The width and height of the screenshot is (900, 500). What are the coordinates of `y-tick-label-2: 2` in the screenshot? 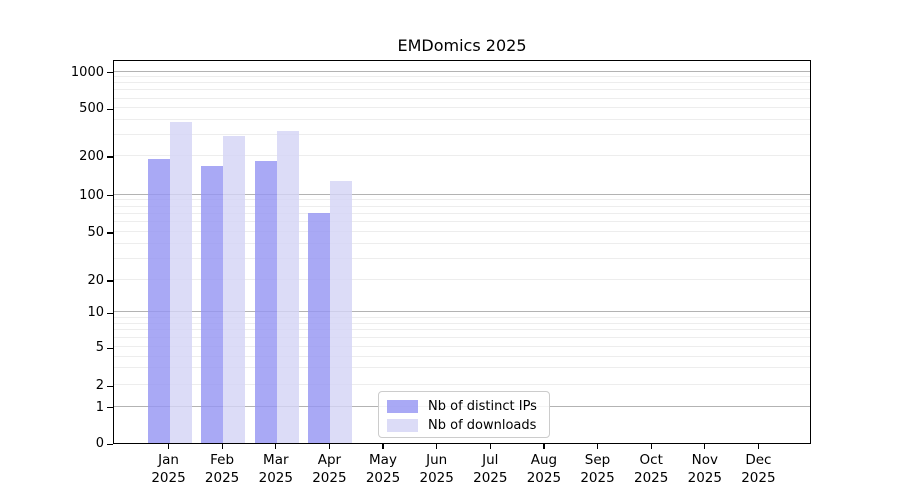 It's located at (99, 385).